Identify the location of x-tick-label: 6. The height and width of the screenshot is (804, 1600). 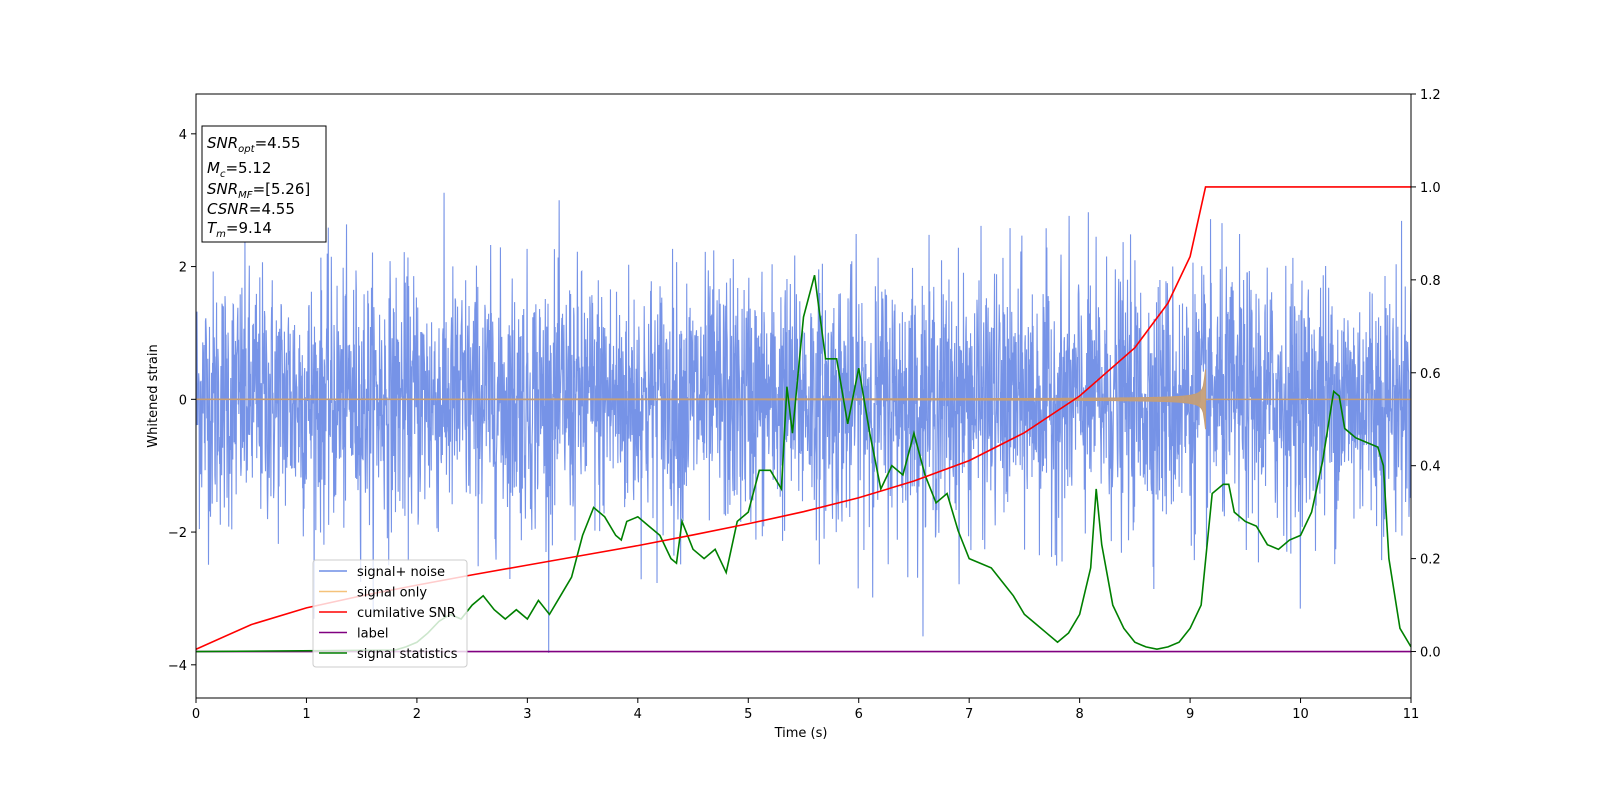
(859, 714).